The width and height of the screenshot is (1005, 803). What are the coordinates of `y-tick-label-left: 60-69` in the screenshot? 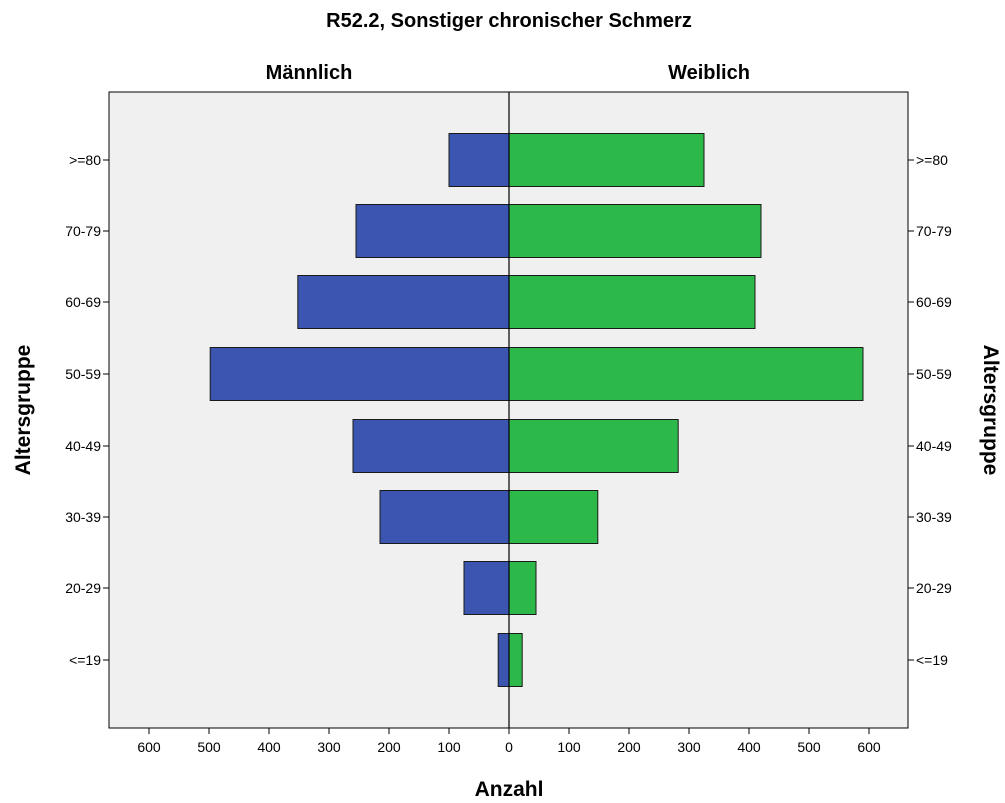 It's located at (83, 302).